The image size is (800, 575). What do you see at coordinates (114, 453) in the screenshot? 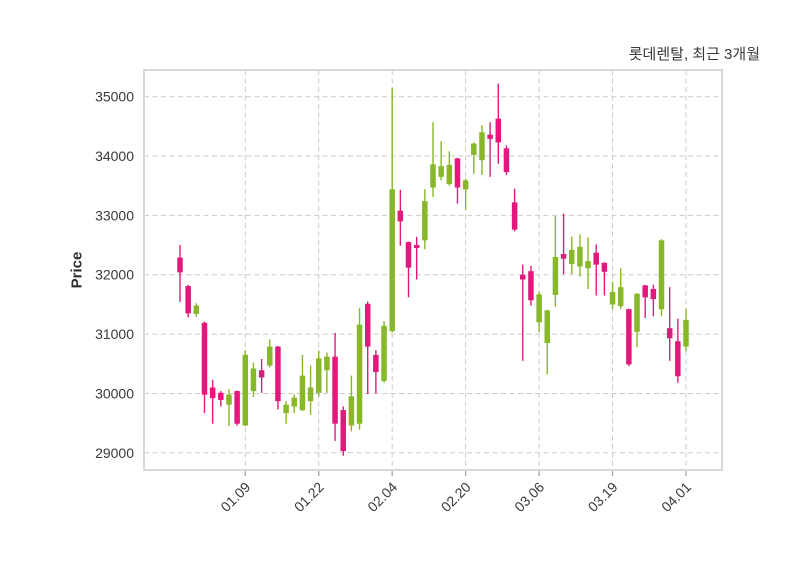
I see `y-tick-label: 29000` at bounding box center [114, 453].